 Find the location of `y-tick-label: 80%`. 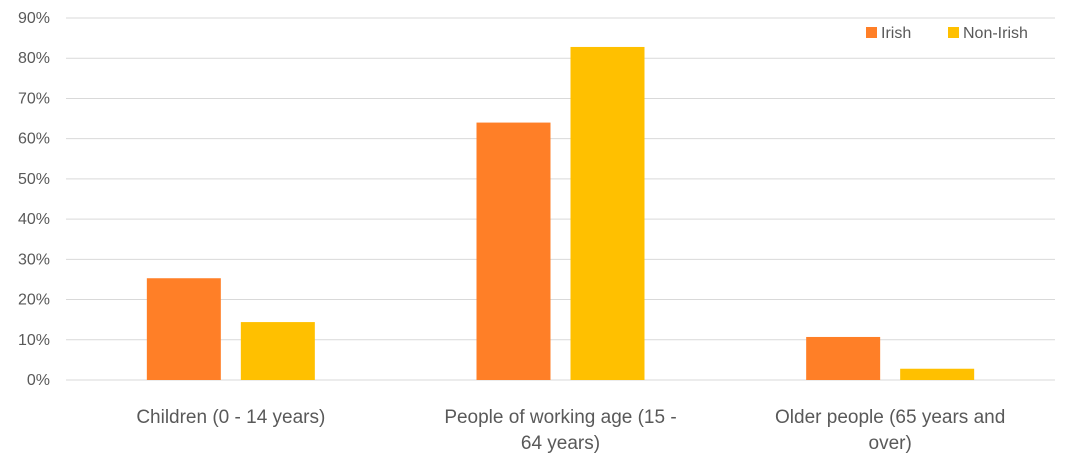

y-tick-label: 80% is located at coordinates (34, 58).